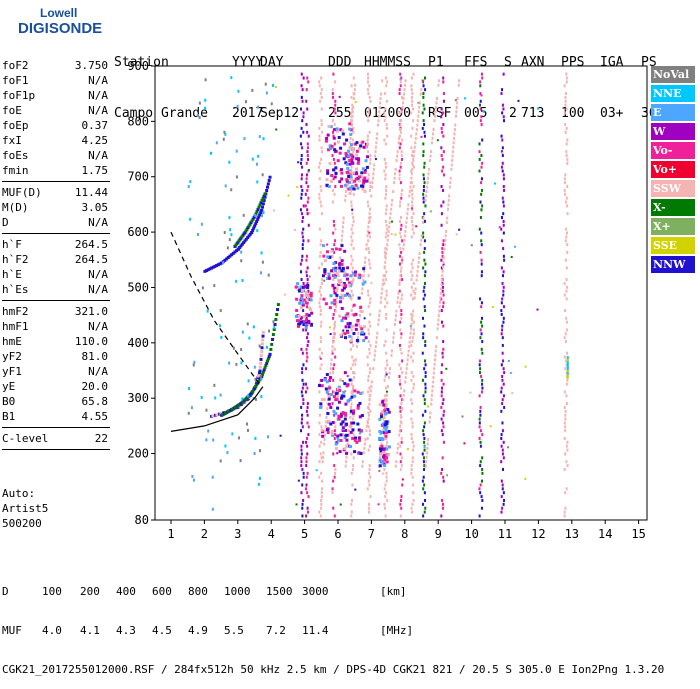 Image resolution: width=700 pixels, height=689 pixels. What do you see at coordinates (12, 630) in the screenshot?
I see `muf-label: MUF` at bounding box center [12, 630].